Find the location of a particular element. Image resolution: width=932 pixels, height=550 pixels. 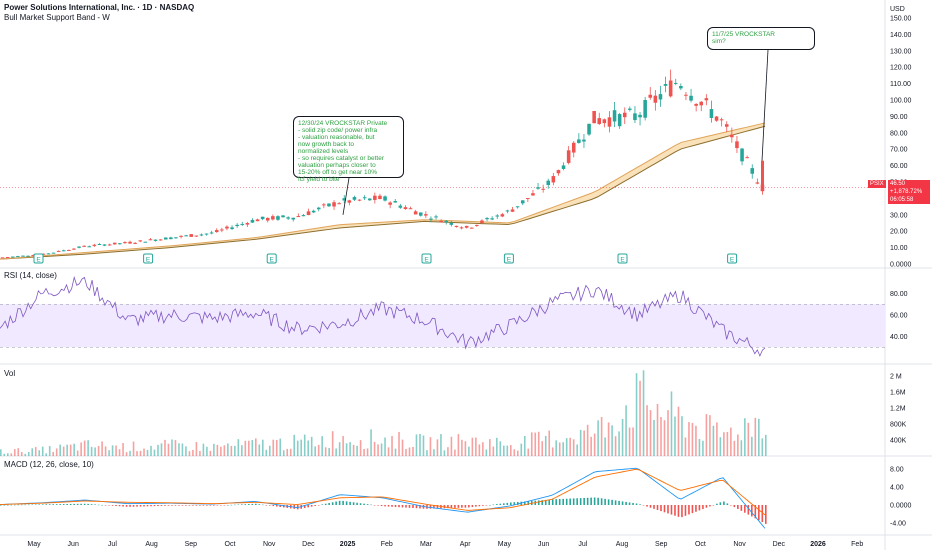

annotation-note-2: 11/7/25 VROCKSTAR sim? is located at coordinates (761, 38).